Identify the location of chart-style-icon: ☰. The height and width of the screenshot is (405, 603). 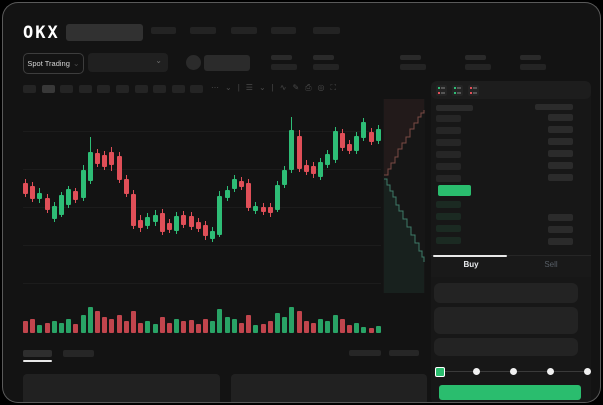
(249, 87).